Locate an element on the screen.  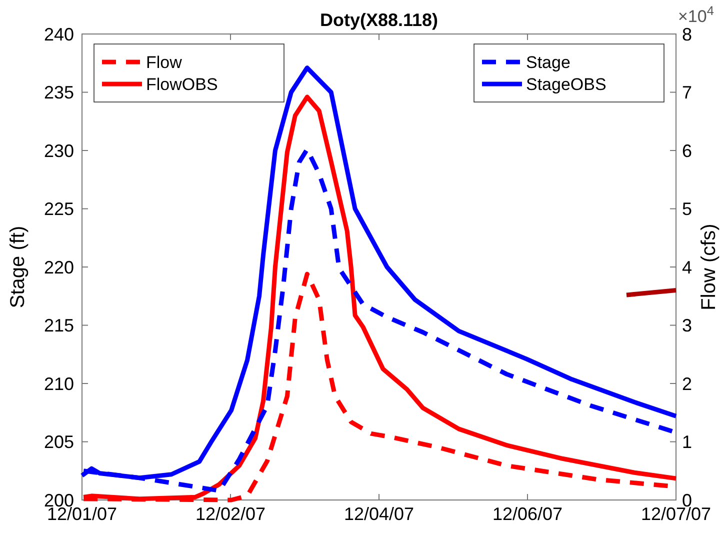
x-tick-label: 12/02/07 is located at coordinates (230, 514).